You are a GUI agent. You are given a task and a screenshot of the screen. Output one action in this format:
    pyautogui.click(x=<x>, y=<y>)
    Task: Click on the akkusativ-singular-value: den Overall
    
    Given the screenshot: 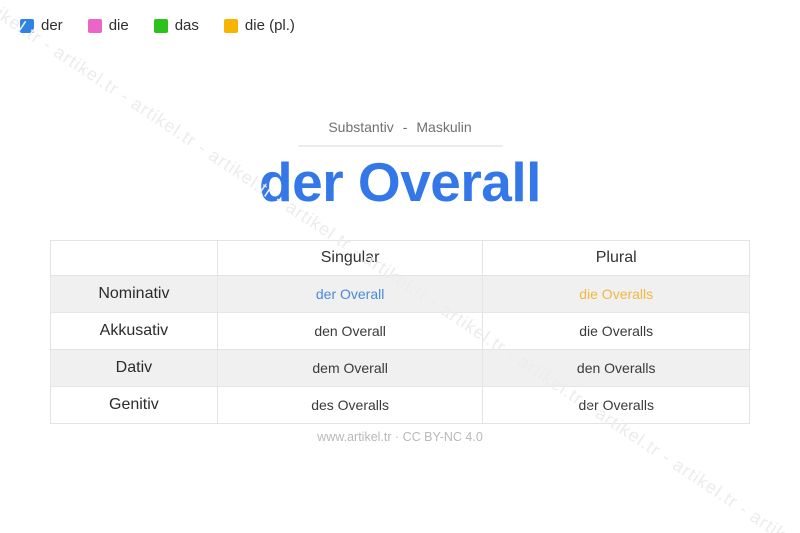 What is the action you would take?
    pyautogui.click(x=350, y=331)
    